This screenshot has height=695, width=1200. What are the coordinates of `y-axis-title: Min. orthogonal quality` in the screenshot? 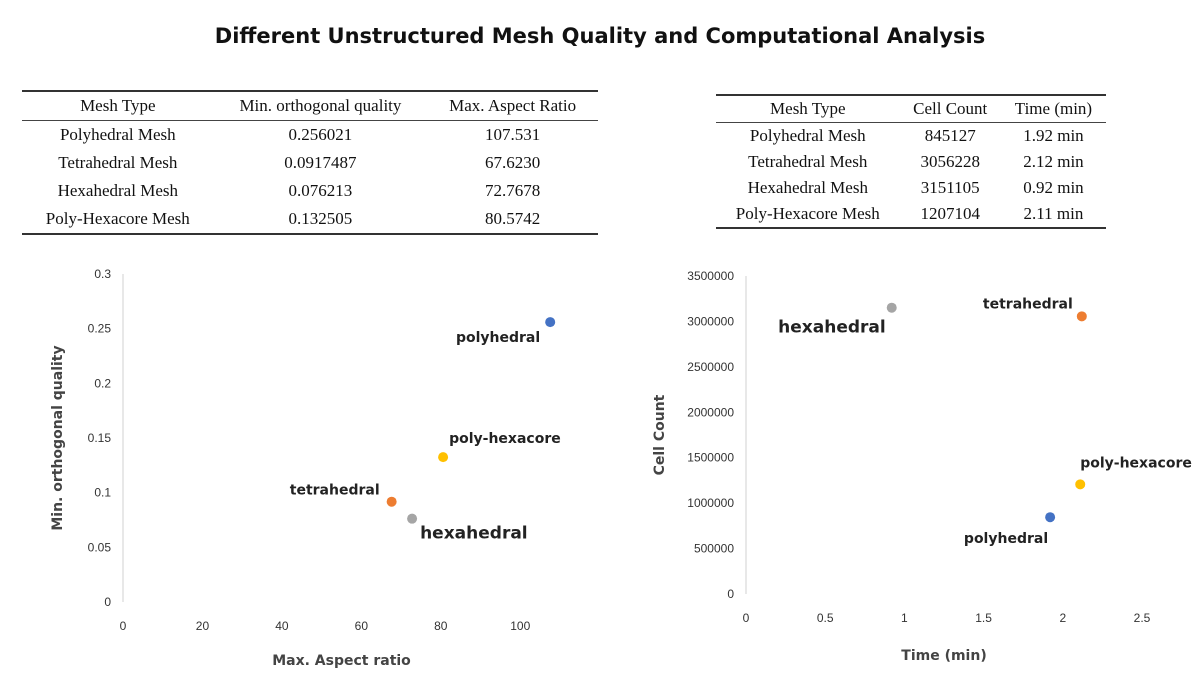 It's located at (58, 437).